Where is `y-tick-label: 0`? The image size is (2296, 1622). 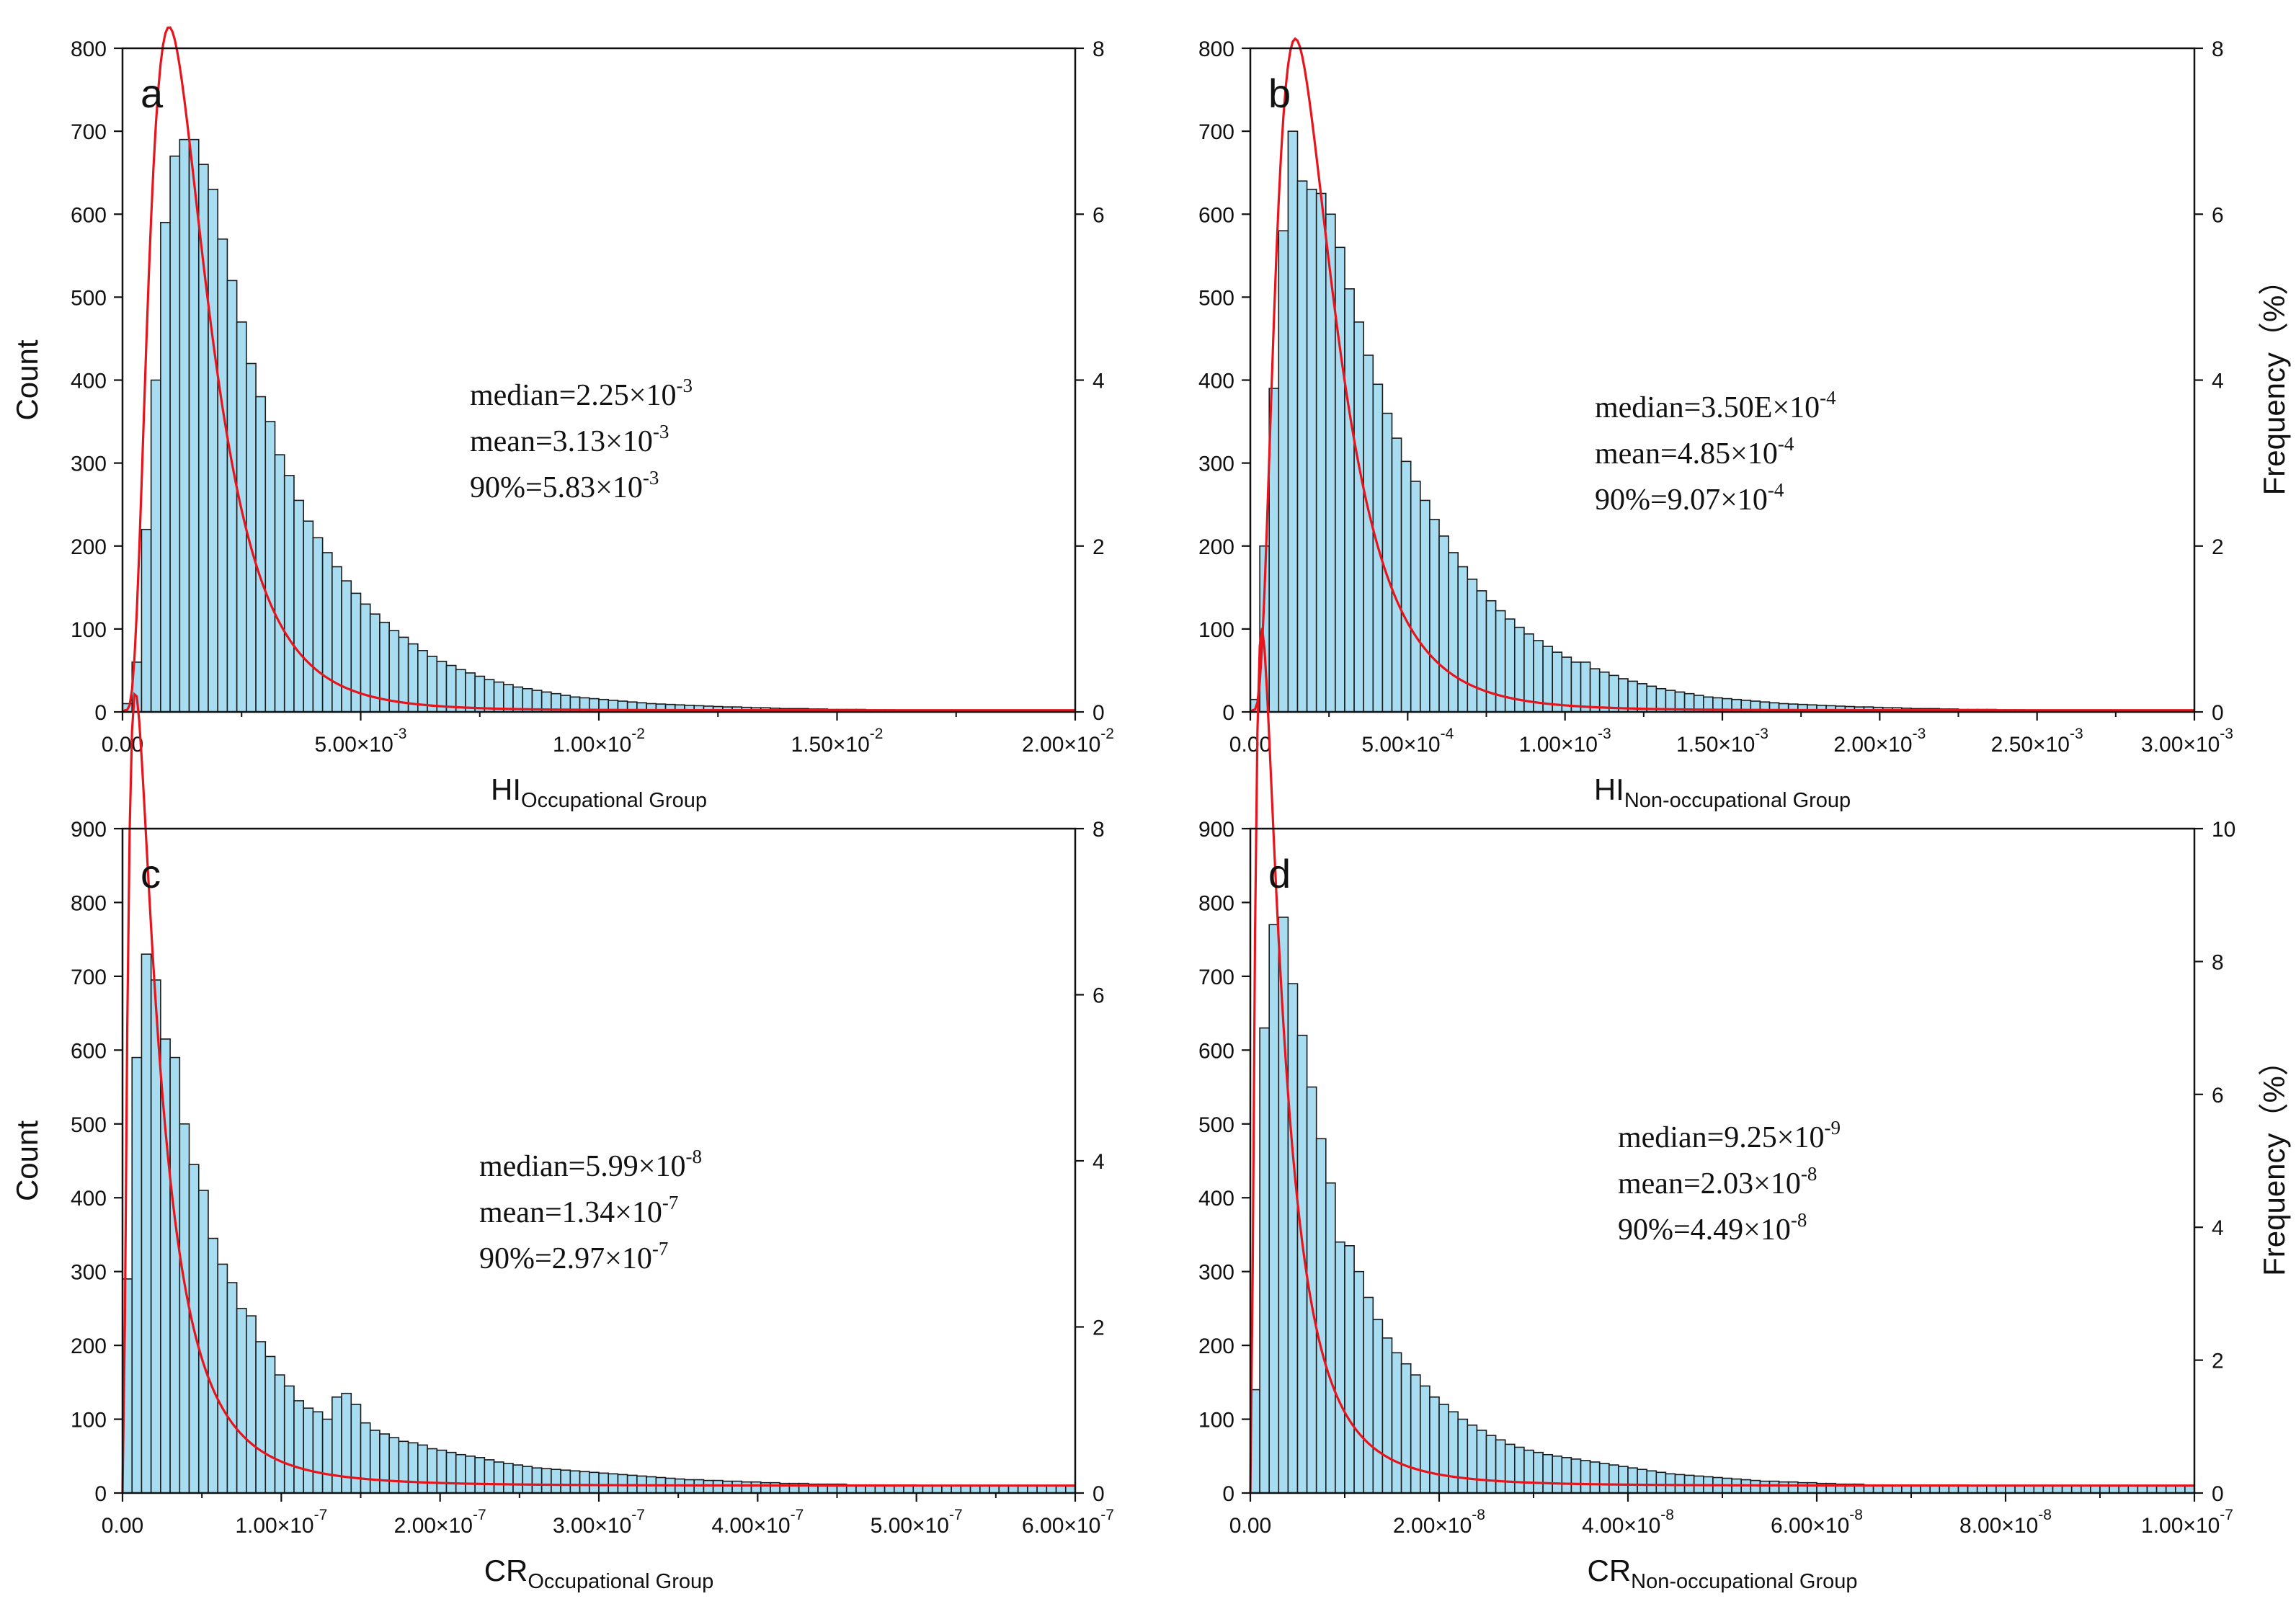
y-tick-label: 0 is located at coordinates (1228, 713).